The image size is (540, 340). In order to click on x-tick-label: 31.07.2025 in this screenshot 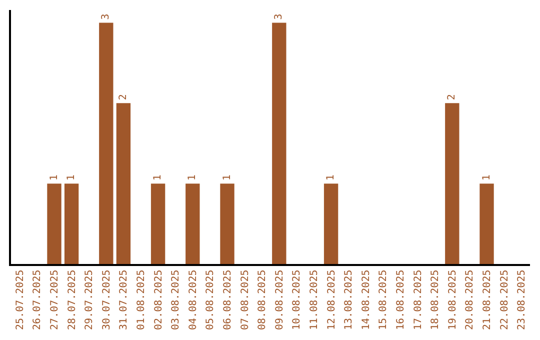, I will do `click(124, 300)`.